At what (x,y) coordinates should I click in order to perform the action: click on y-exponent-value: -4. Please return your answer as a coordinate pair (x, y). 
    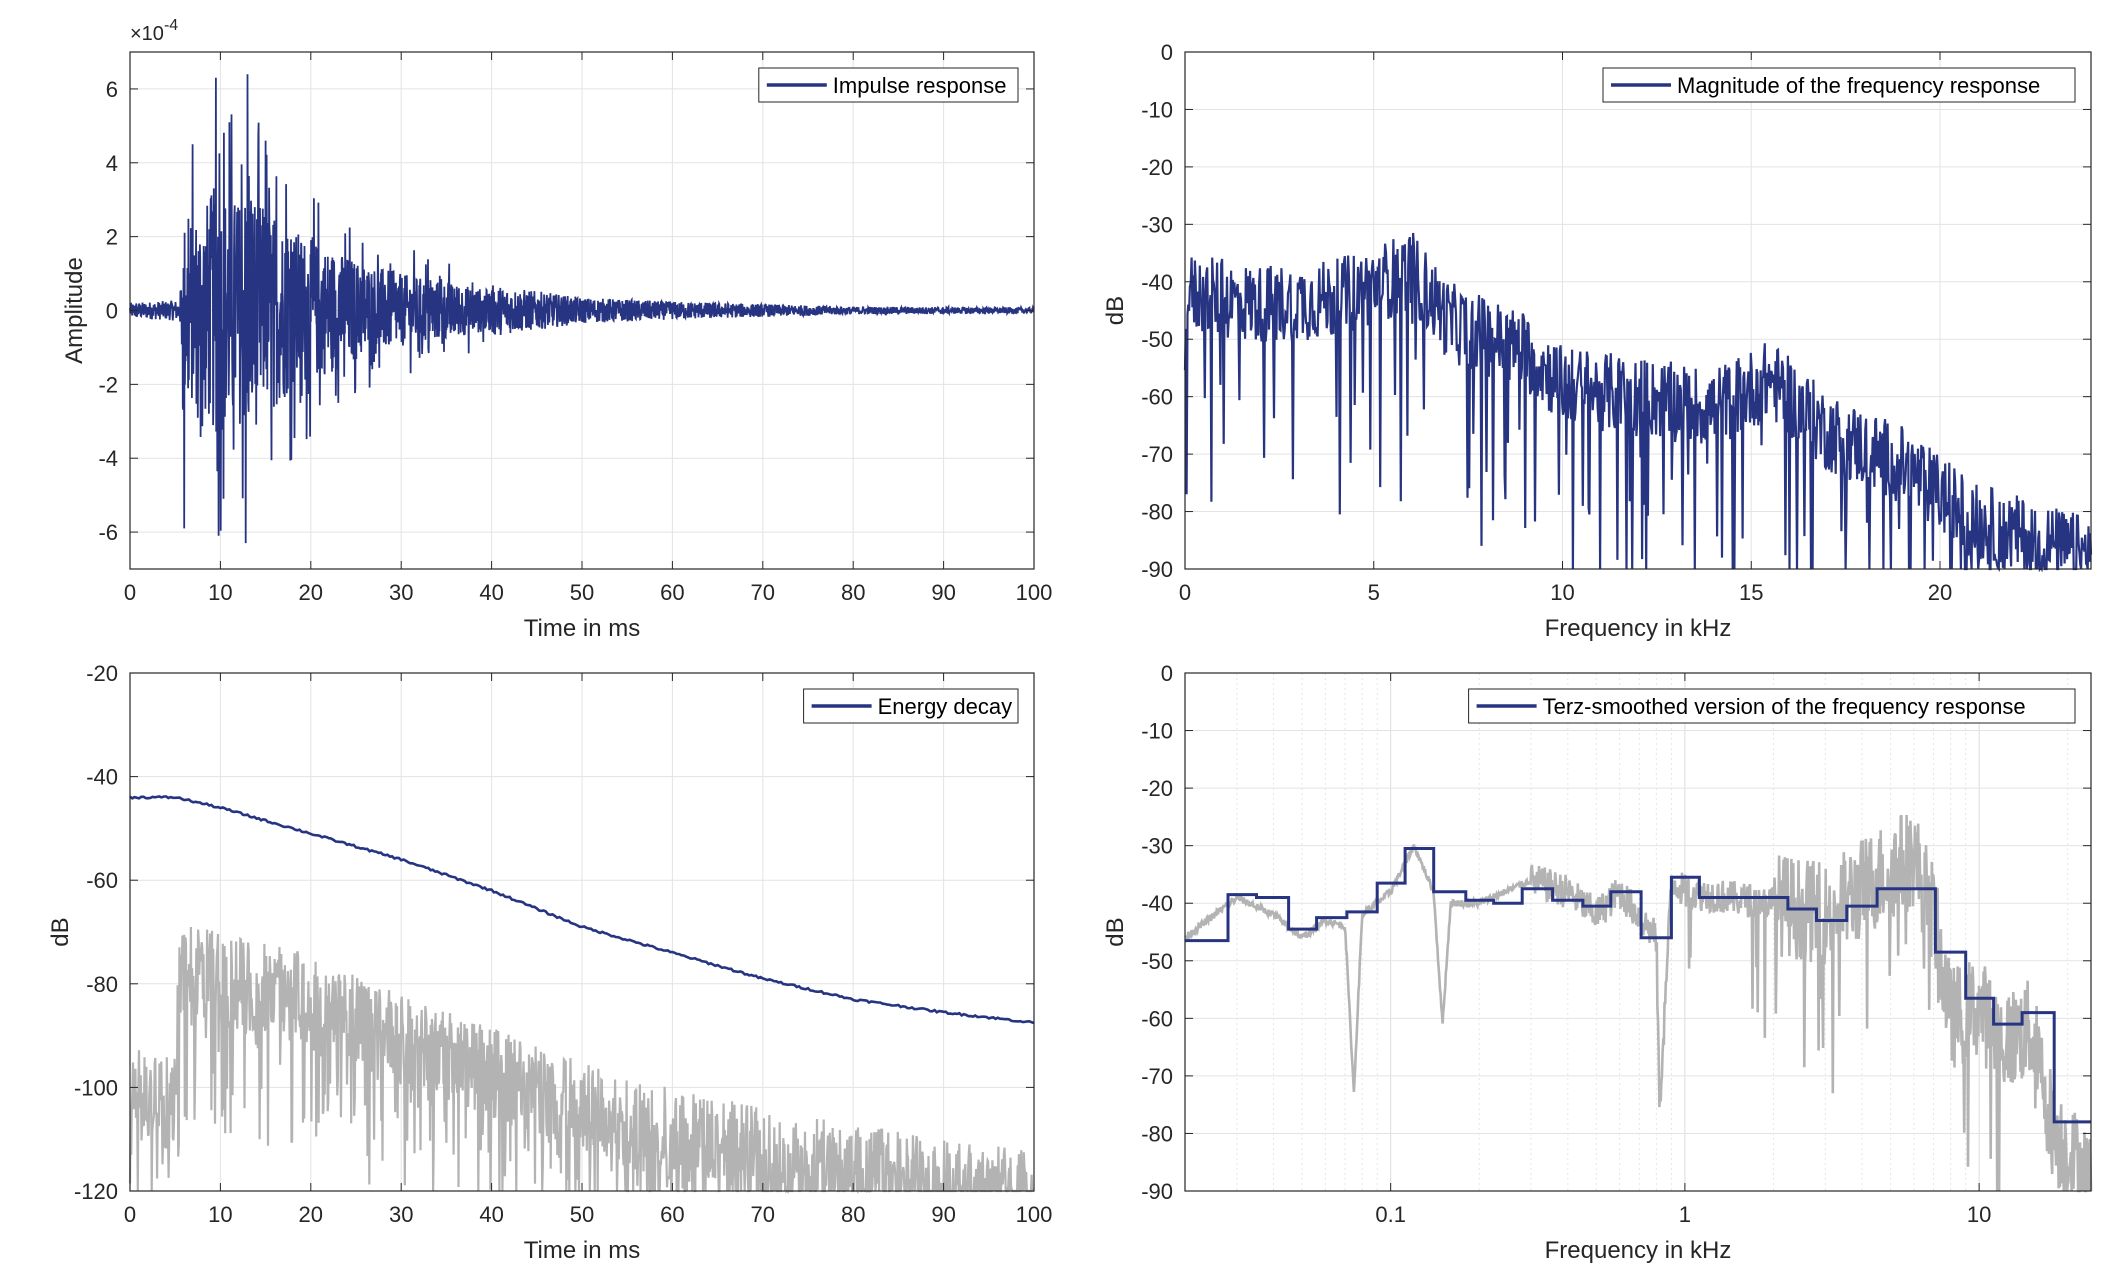
    Looking at the image, I should click on (171, 25).